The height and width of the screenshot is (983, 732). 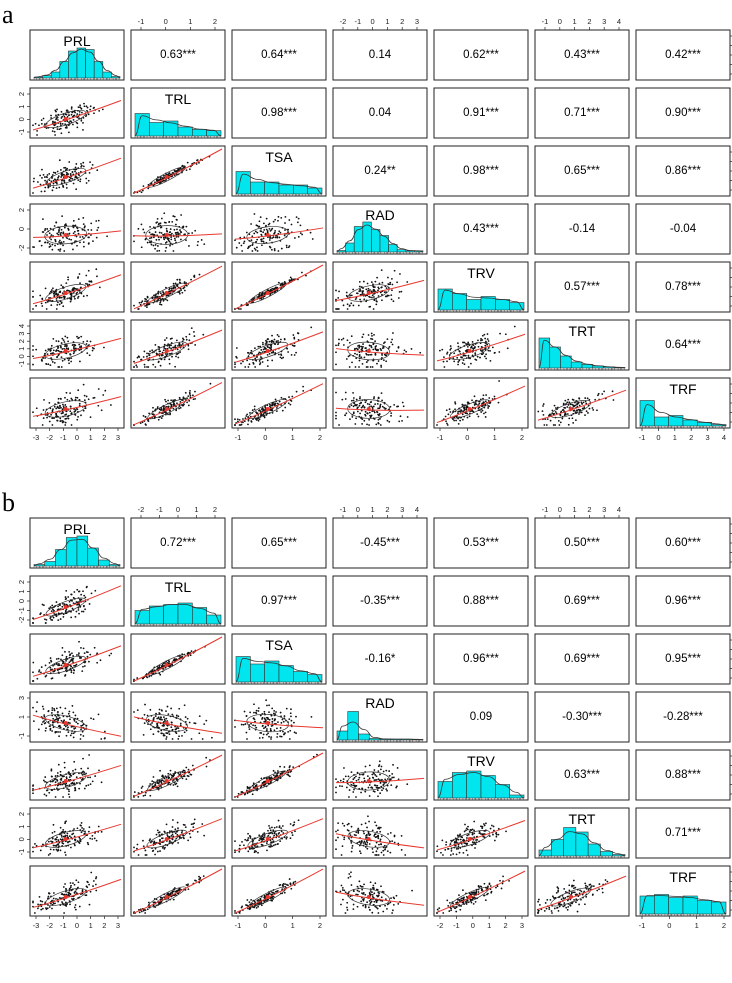 I want to click on tick-label: 1, so click(x=21, y=107).